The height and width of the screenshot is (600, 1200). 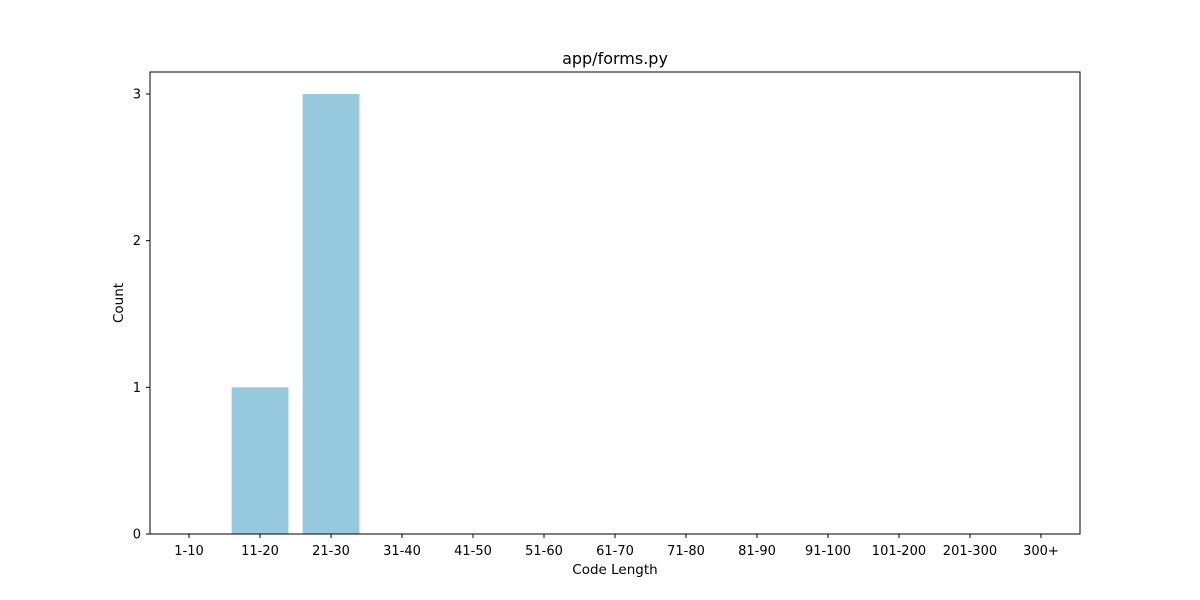 What do you see at coordinates (295, 314) in the screenshot?
I see `bars-layer` at bounding box center [295, 314].